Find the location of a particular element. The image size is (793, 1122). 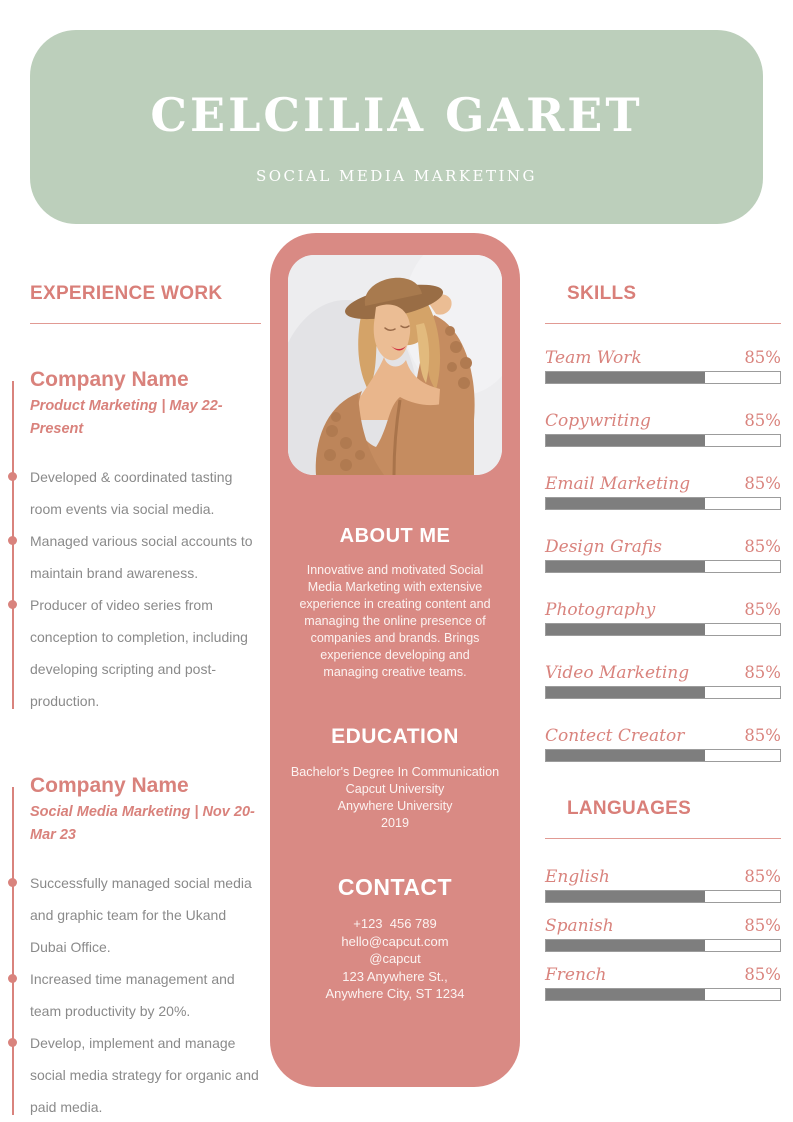

education-heading: EDUCATION is located at coordinates (395, 736).